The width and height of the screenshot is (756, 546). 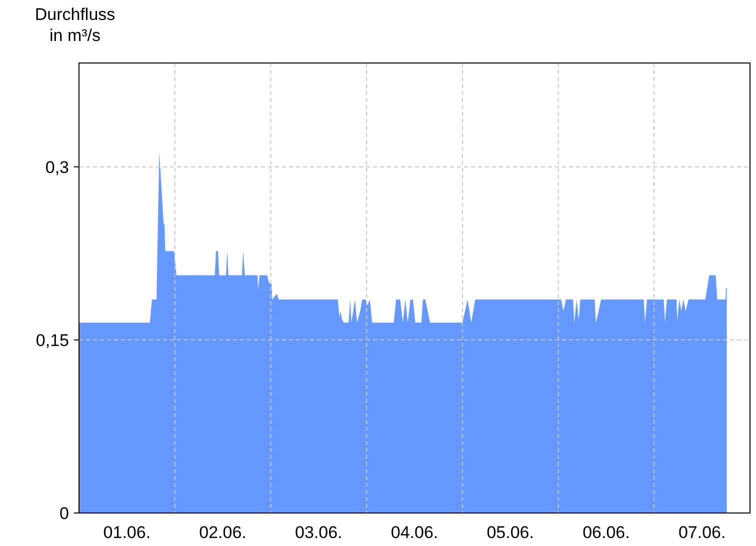 What do you see at coordinates (57, 167) in the screenshot?
I see `y-tick-label: 0,3` at bounding box center [57, 167].